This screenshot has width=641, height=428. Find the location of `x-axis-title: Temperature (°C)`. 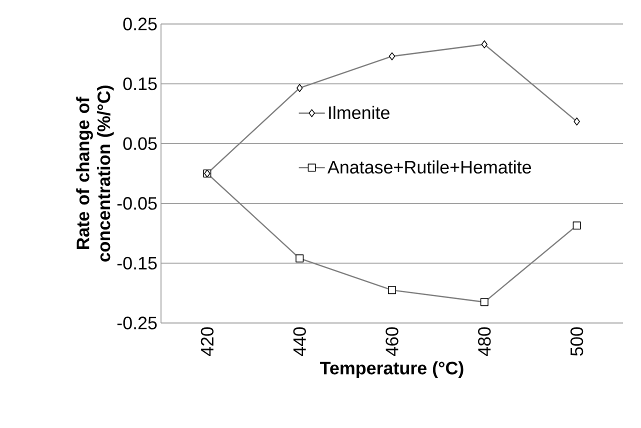

x-axis-title: Temperature (°C) is located at coordinates (392, 369).